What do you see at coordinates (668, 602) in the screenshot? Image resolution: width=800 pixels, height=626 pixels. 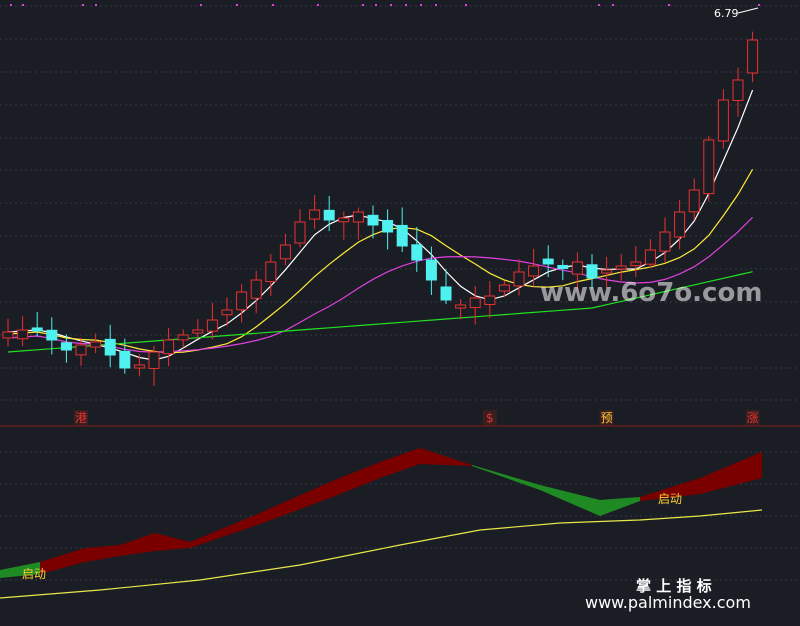 I see `logo-url: www.palmindex.com` at bounding box center [668, 602].